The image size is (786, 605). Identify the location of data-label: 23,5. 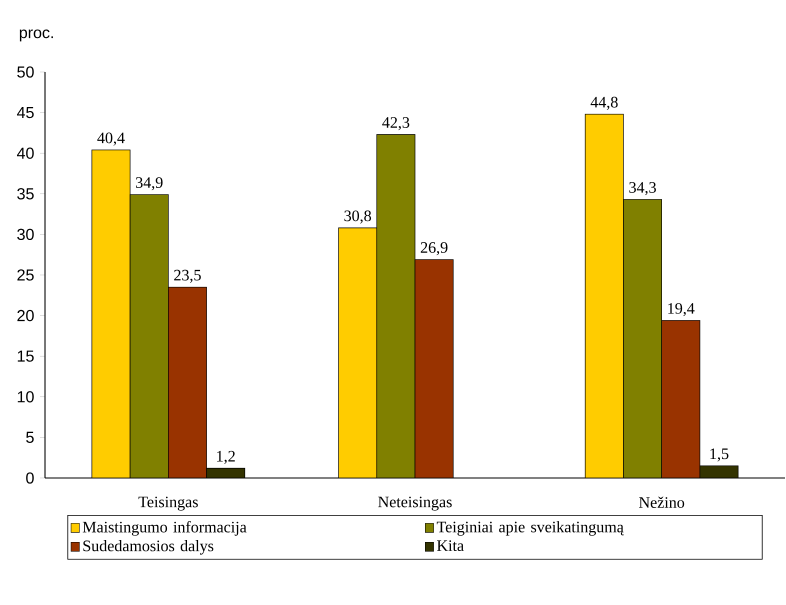
(187, 276).